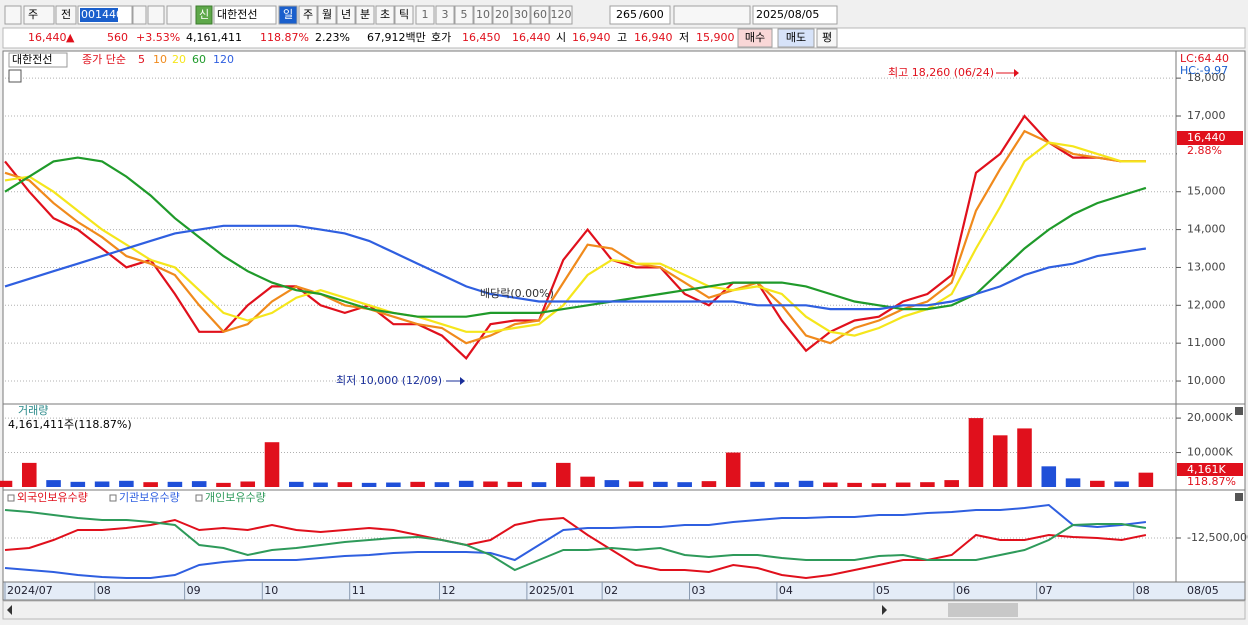 This screenshot has width=1248, height=625. Describe the element at coordinates (1206, 266) in the screenshot. I see `y-tick-label: 13,000` at that location.